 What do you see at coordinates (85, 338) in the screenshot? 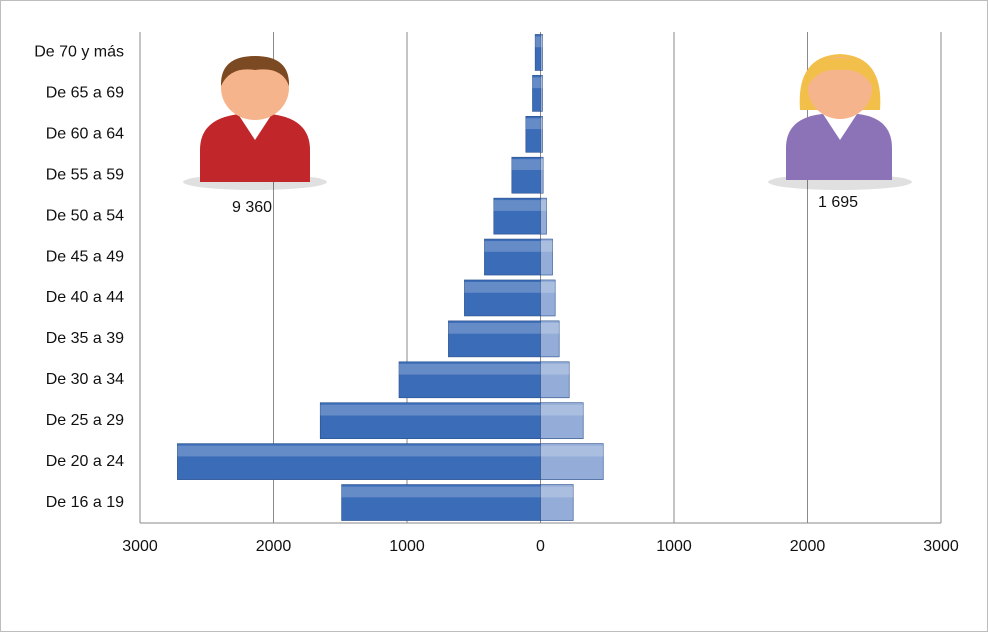
I see `y-tick-label: De 35 a 39` at bounding box center [85, 338].